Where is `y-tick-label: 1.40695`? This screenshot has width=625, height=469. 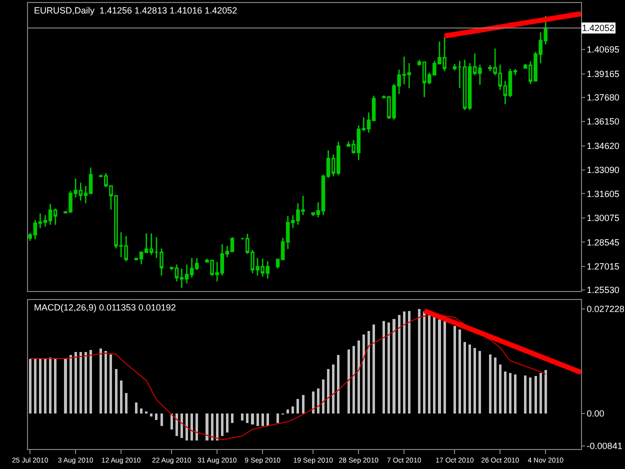
y-tick-label: 1.40695 is located at coordinates (603, 49).